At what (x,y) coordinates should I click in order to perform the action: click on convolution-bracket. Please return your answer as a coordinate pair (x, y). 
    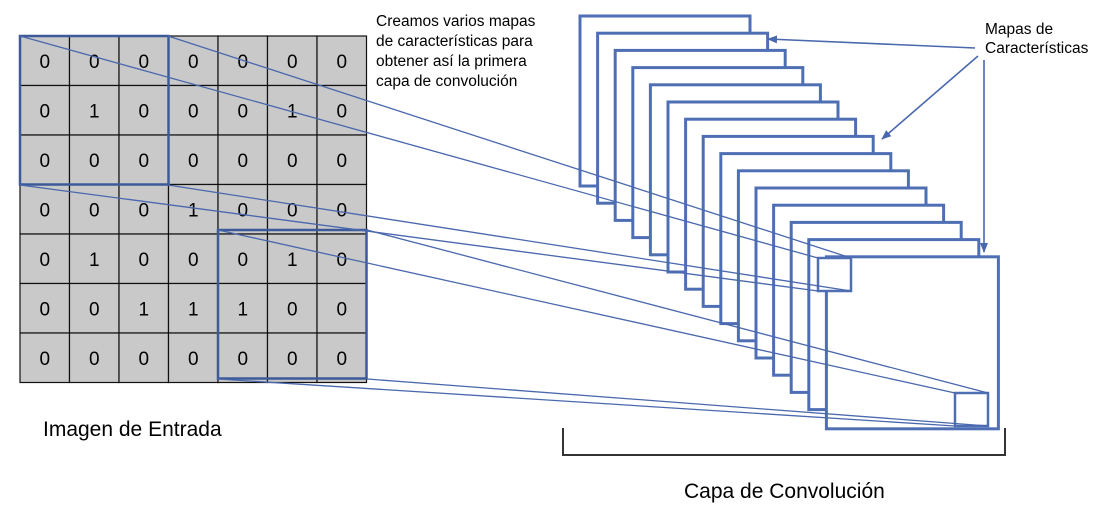
    Looking at the image, I should click on (784, 442).